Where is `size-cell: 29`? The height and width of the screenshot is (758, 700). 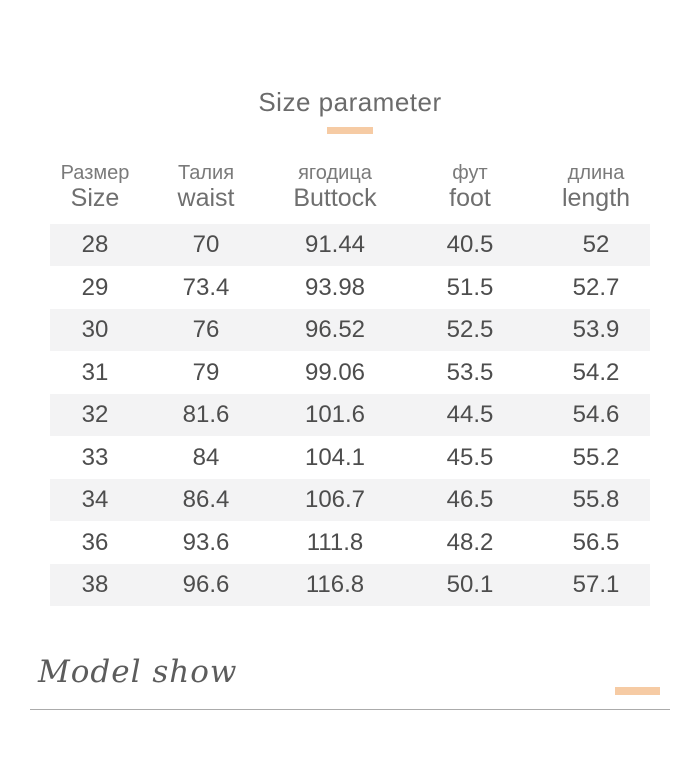
size-cell: 29 is located at coordinates (95, 287).